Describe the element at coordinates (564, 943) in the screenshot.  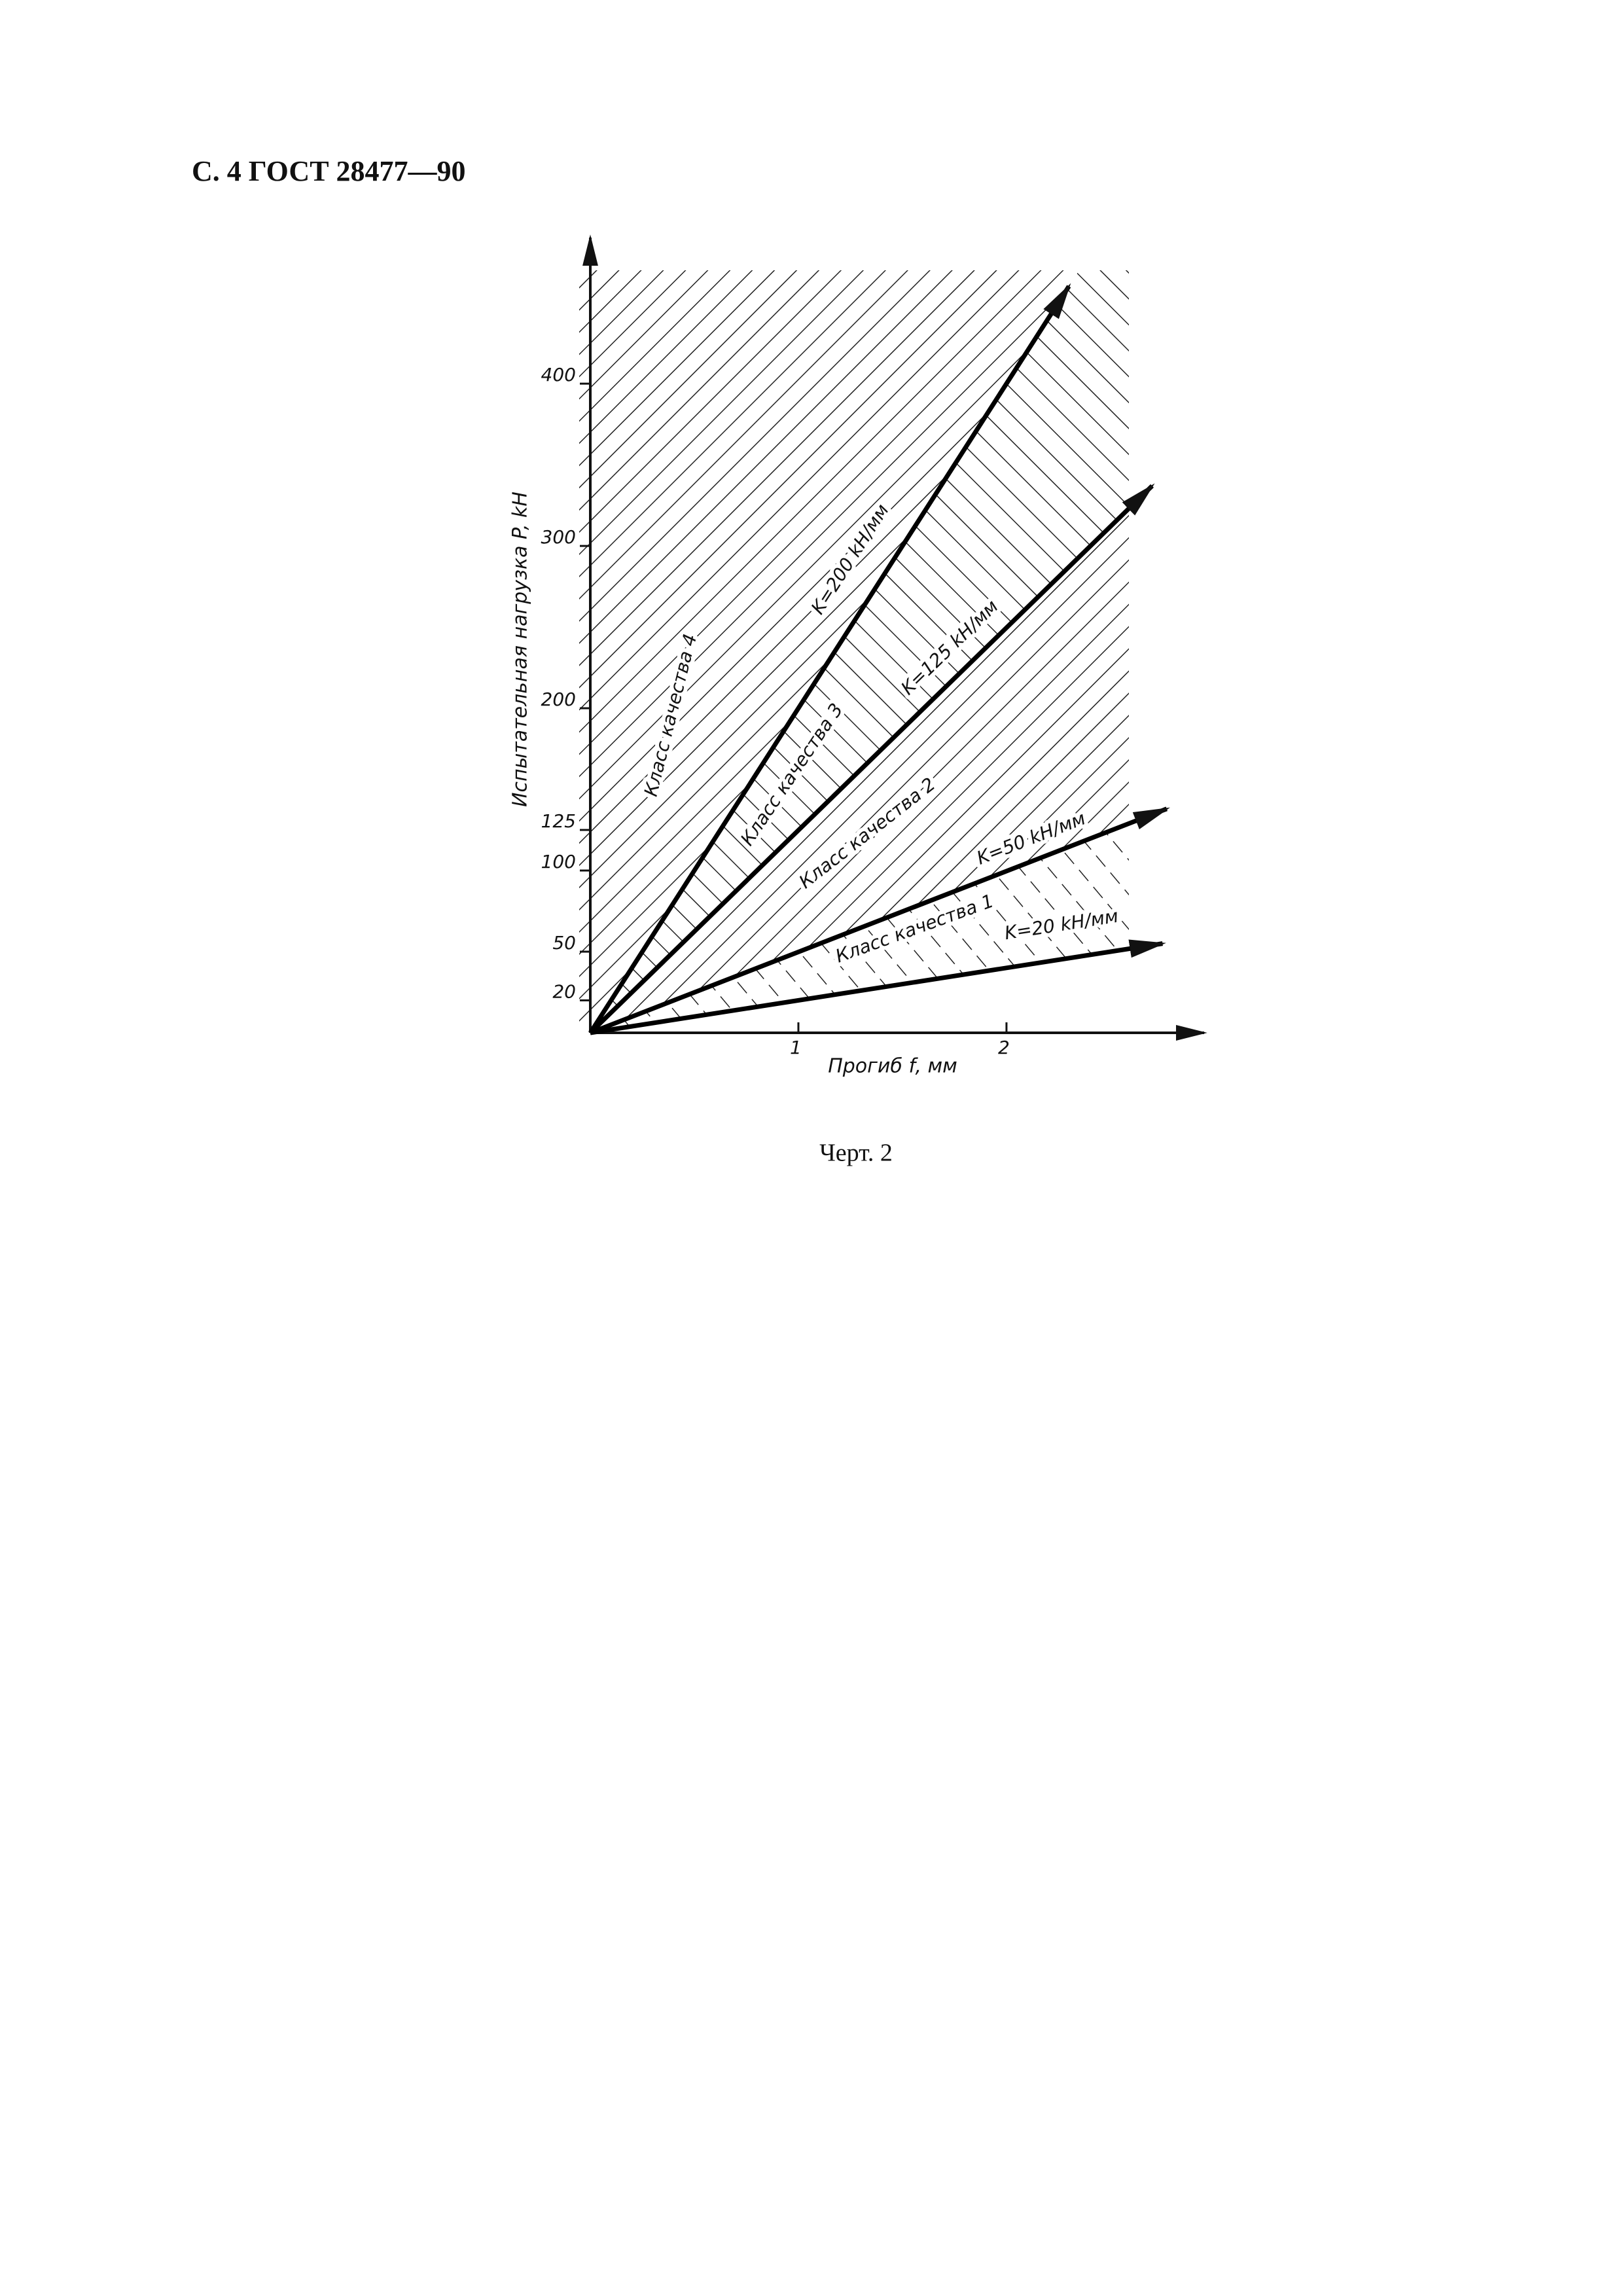
I see `y-tick-label: 50` at that location.